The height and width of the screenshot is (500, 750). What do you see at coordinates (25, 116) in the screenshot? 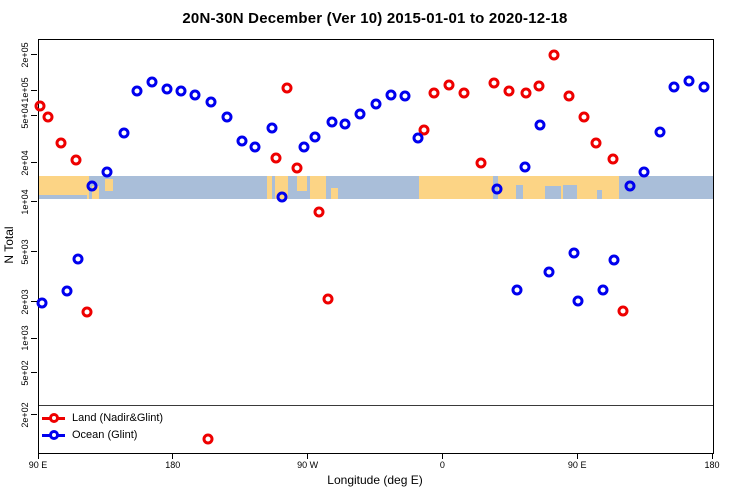
I see `y-tick-label: 5e+04` at bounding box center [25, 116].